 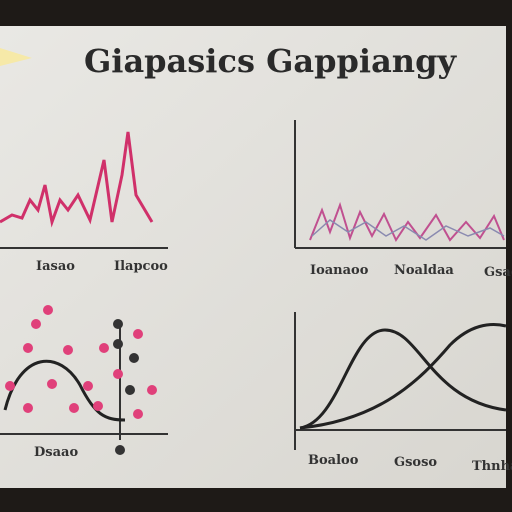 I want to click on glare, so click(x=16, y=57).